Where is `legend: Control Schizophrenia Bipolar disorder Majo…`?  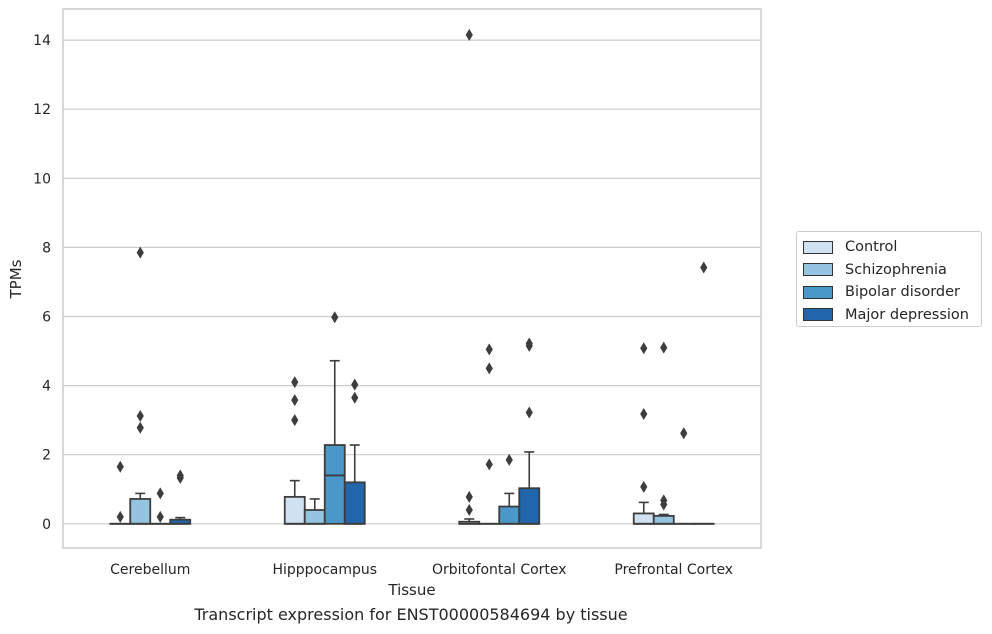 legend: Control Schizophrenia Bipolar disorder Majo… is located at coordinates (889, 279).